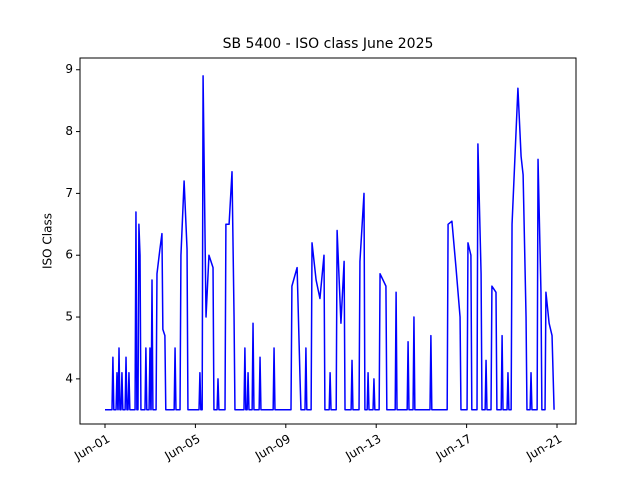  I want to click on y-tick-label: 8, so click(69, 131).